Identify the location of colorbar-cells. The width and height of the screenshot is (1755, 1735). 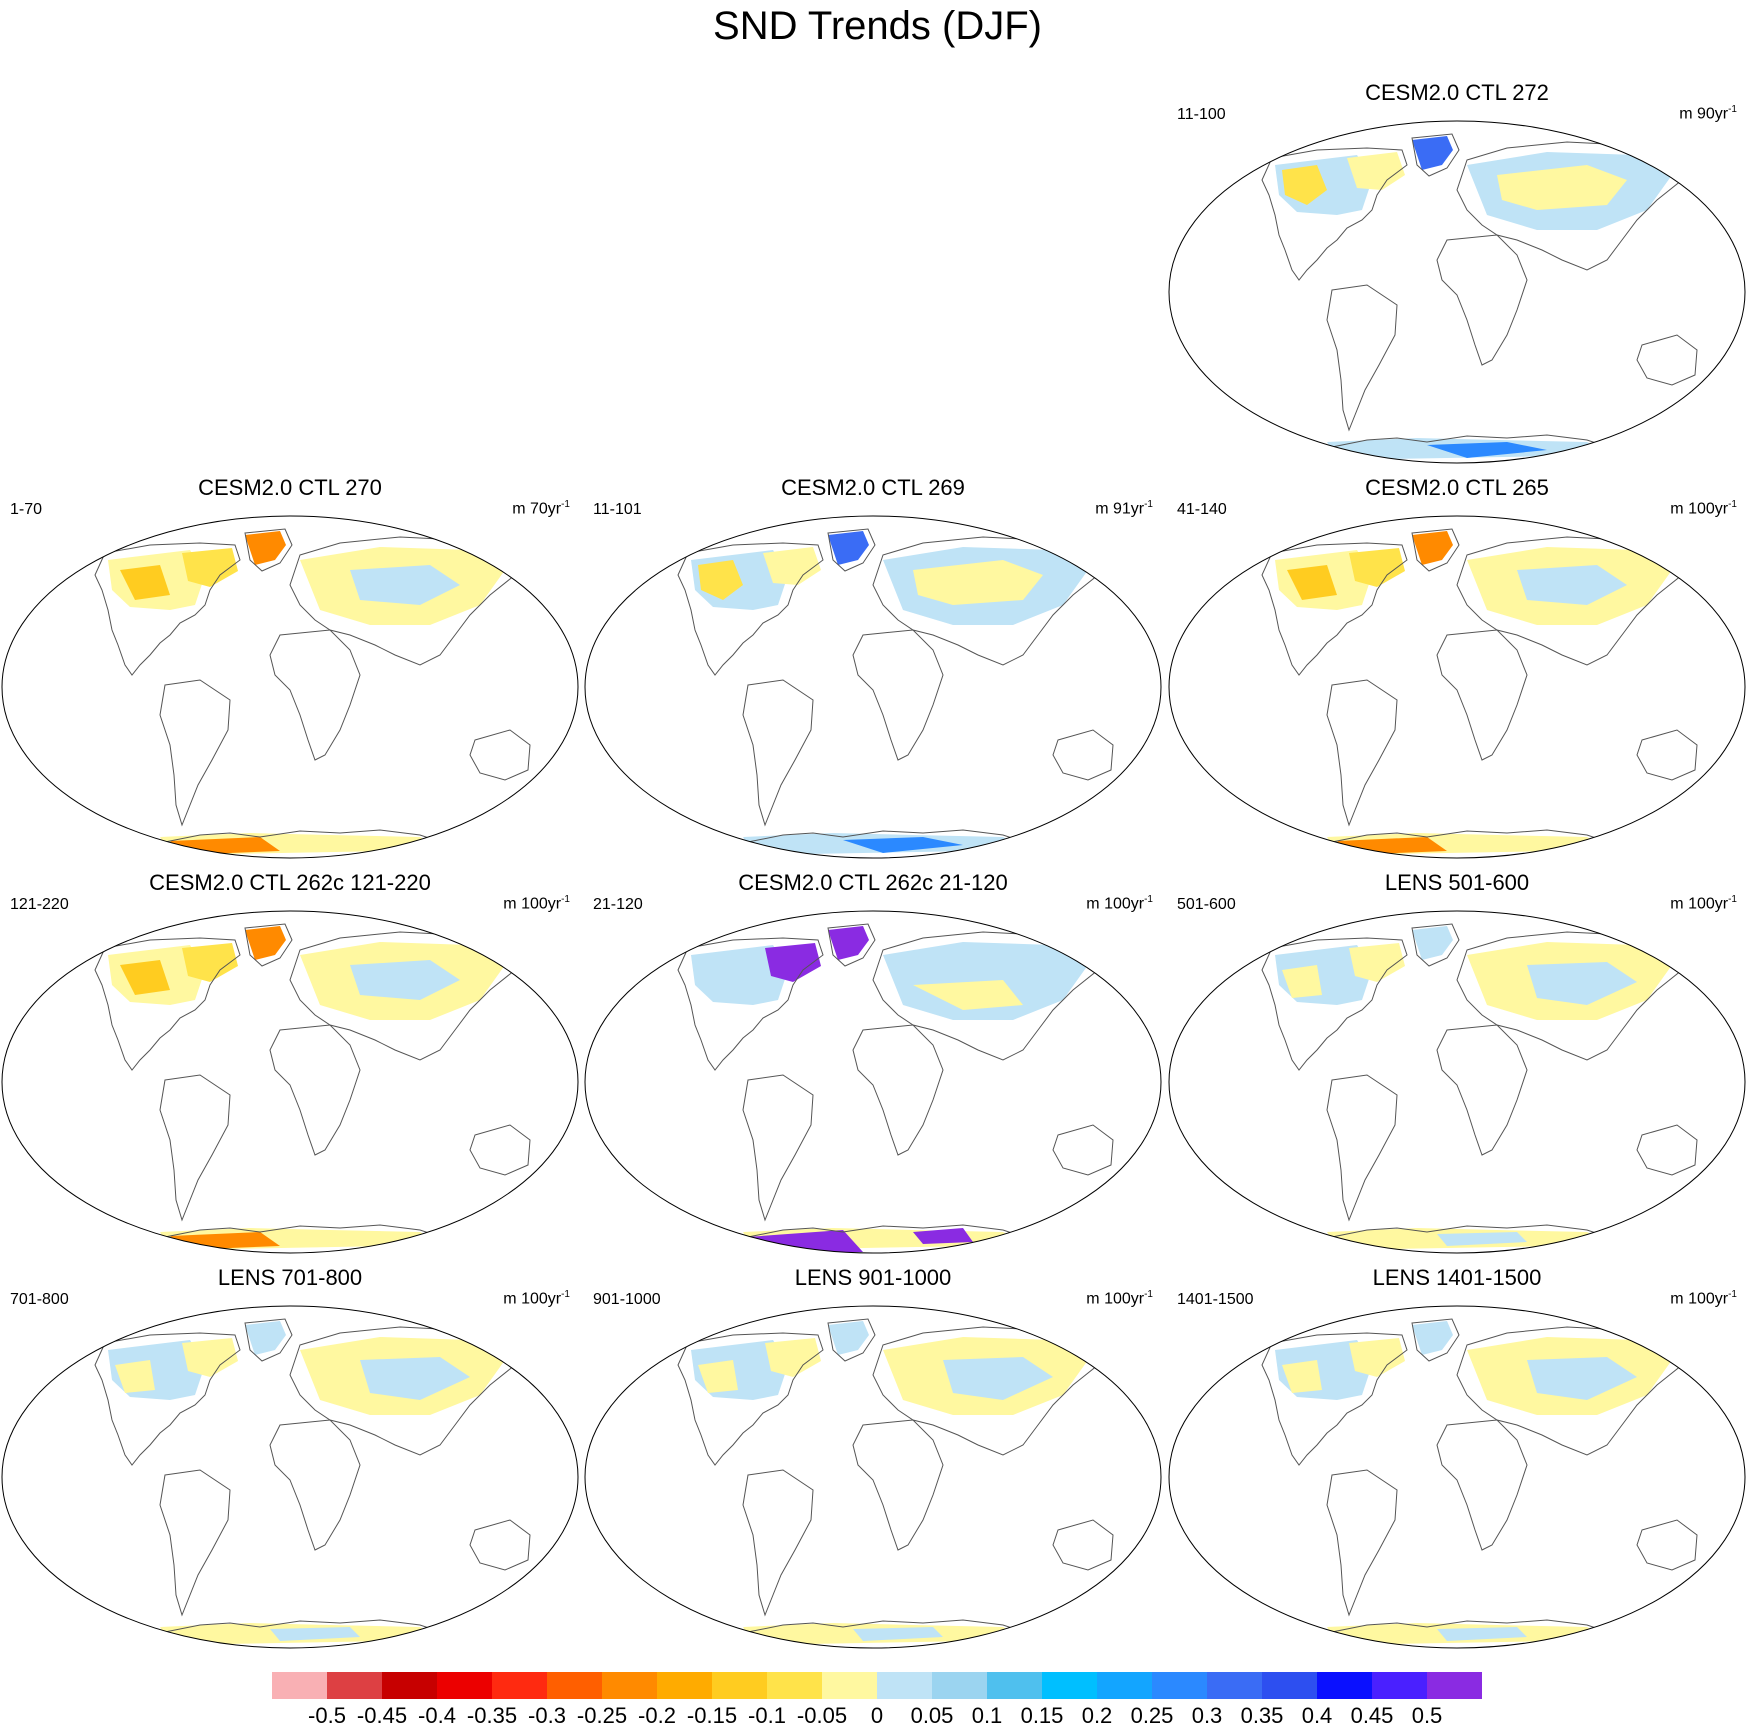
(877, 1685).